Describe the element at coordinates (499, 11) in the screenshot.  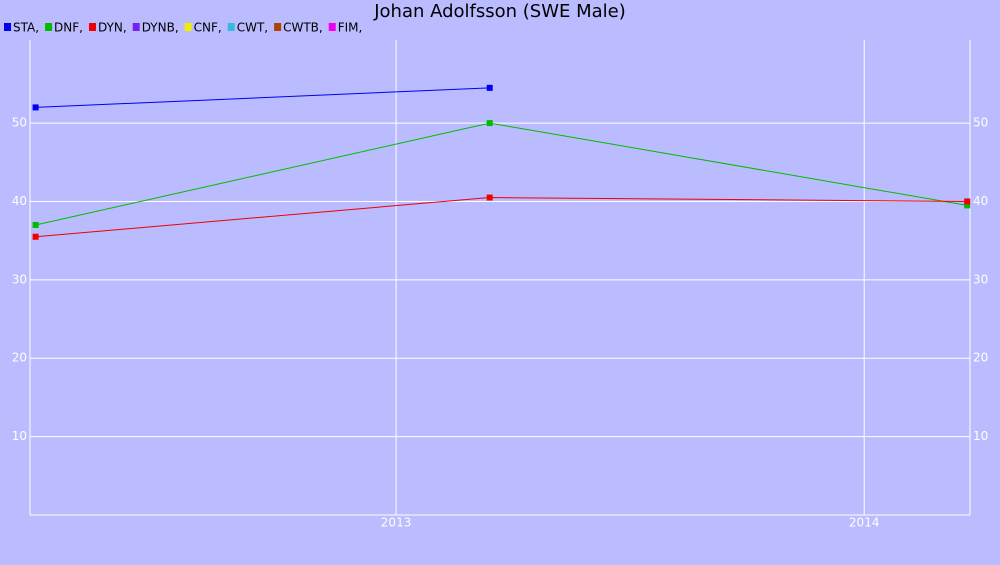
I see `chart-title: Johan Adolfsson (SWE Male)` at that location.